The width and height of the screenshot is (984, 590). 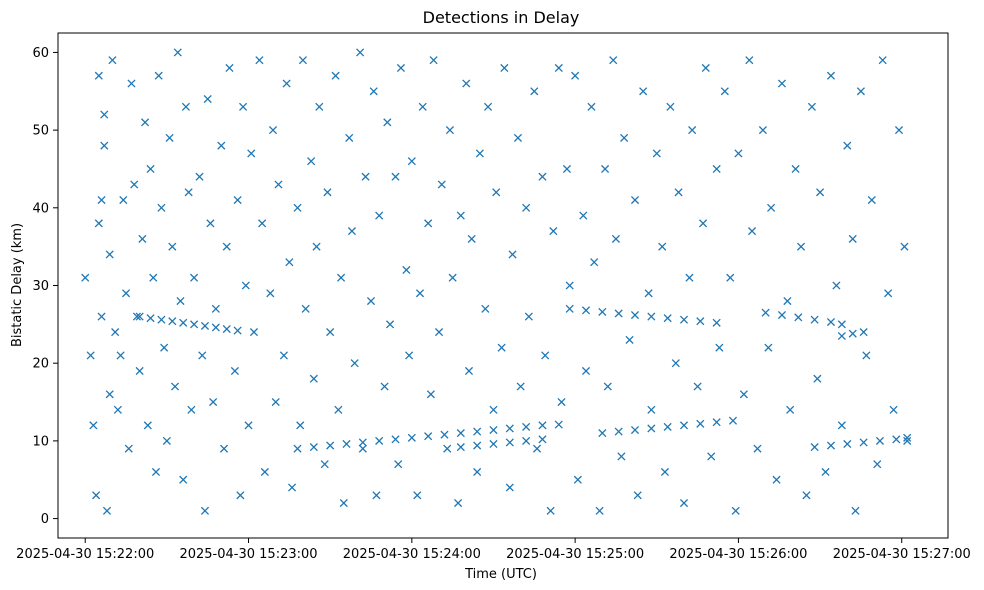 What do you see at coordinates (40, 364) in the screenshot?
I see `y-tick-label: 20` at bounding box center [40, 364].